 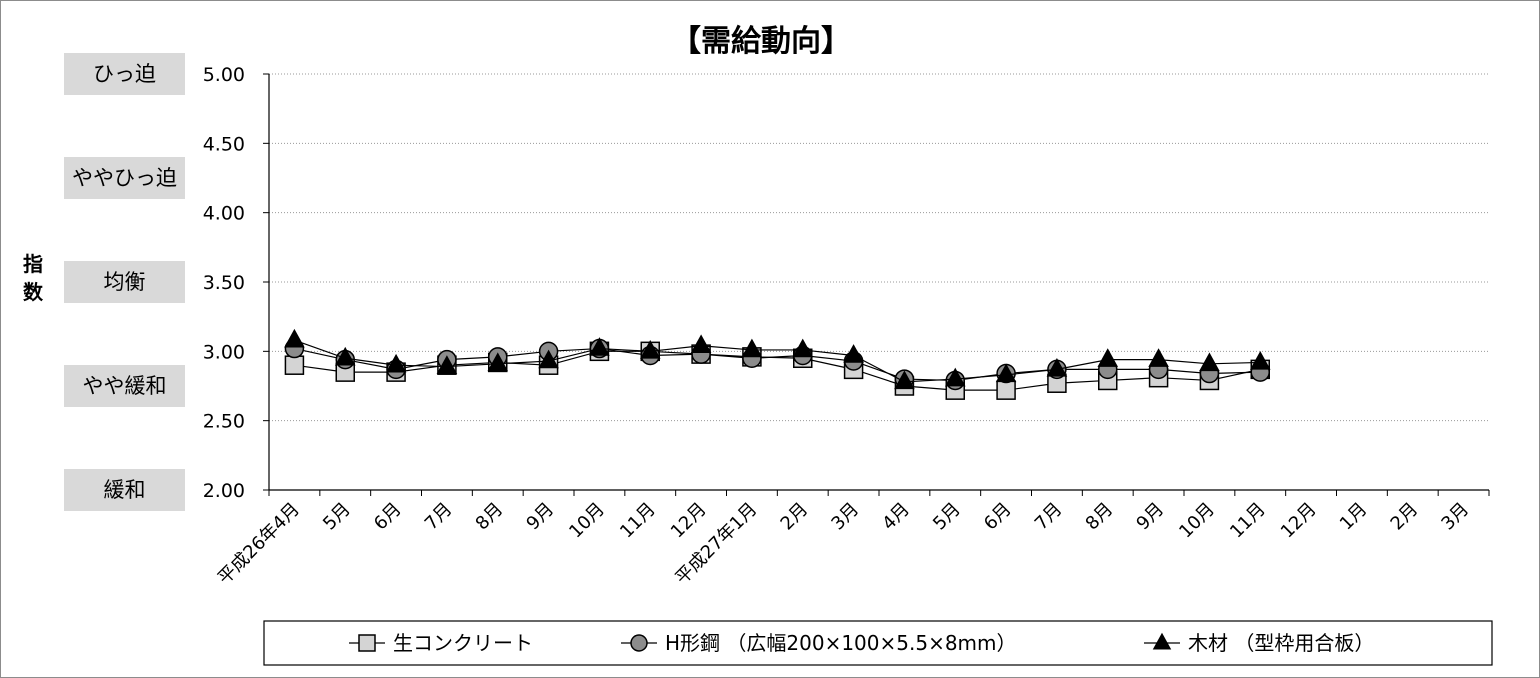 I want to click on band-label-text: やや緩和, so click(x=125, y=386).